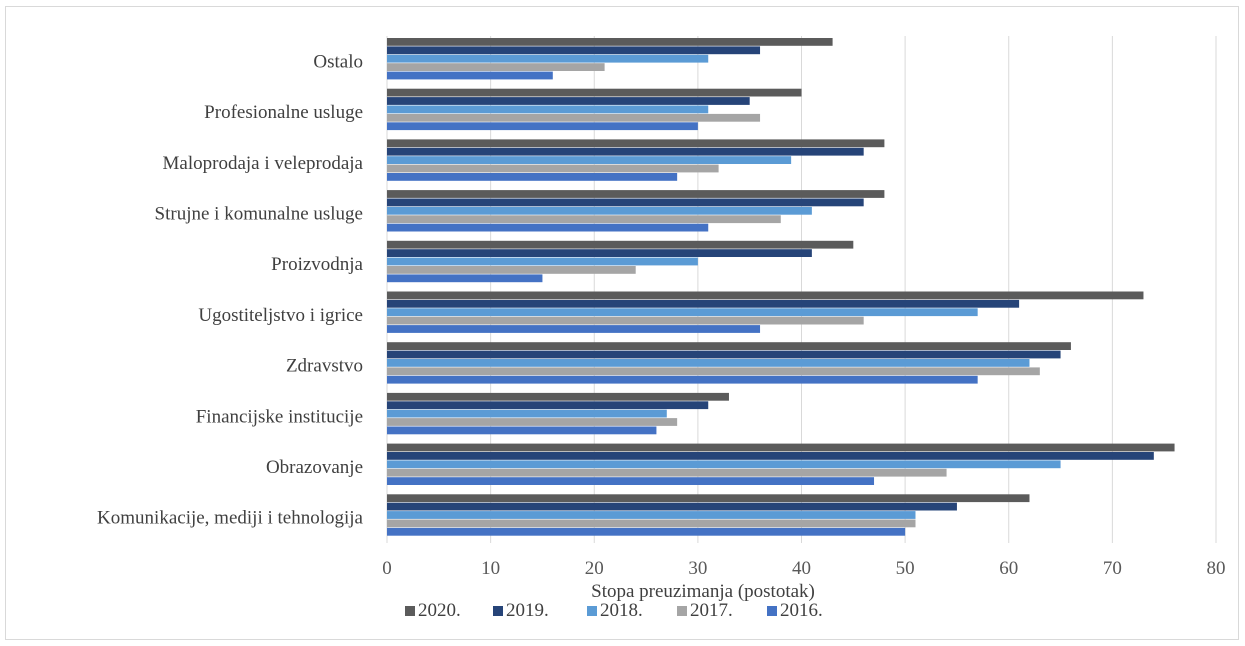 The height and width of the screenshot is (646, 1245). What do you see at coordinates (703, 591) in the screenshot?
I see `x-axis-title: Stopa preuzimanja (postotak)` at bounding box center [703, 591].